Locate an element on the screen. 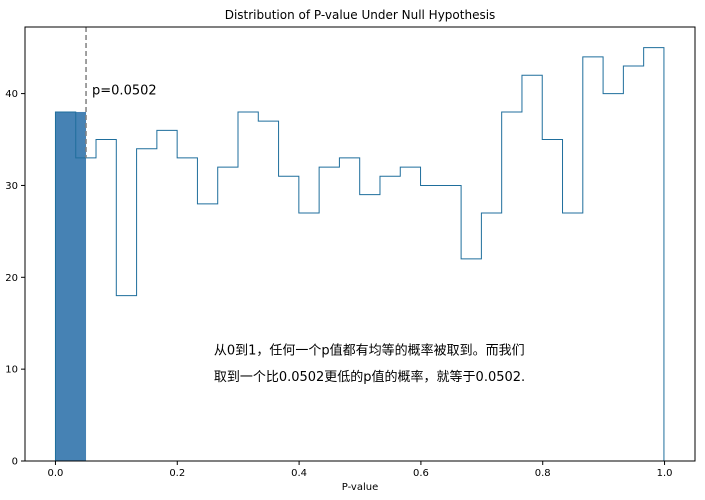 This screenshot has height=500, width=705. highlight-bar is located at coordinates (71, 286).